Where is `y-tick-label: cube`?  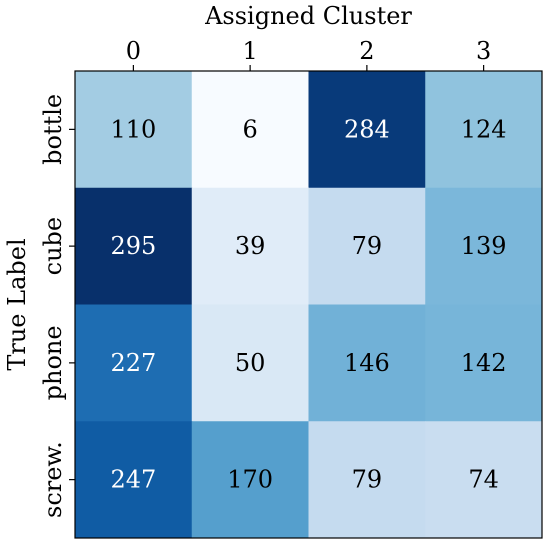 y-tick-label: cube is located at coordinates (53, 246).